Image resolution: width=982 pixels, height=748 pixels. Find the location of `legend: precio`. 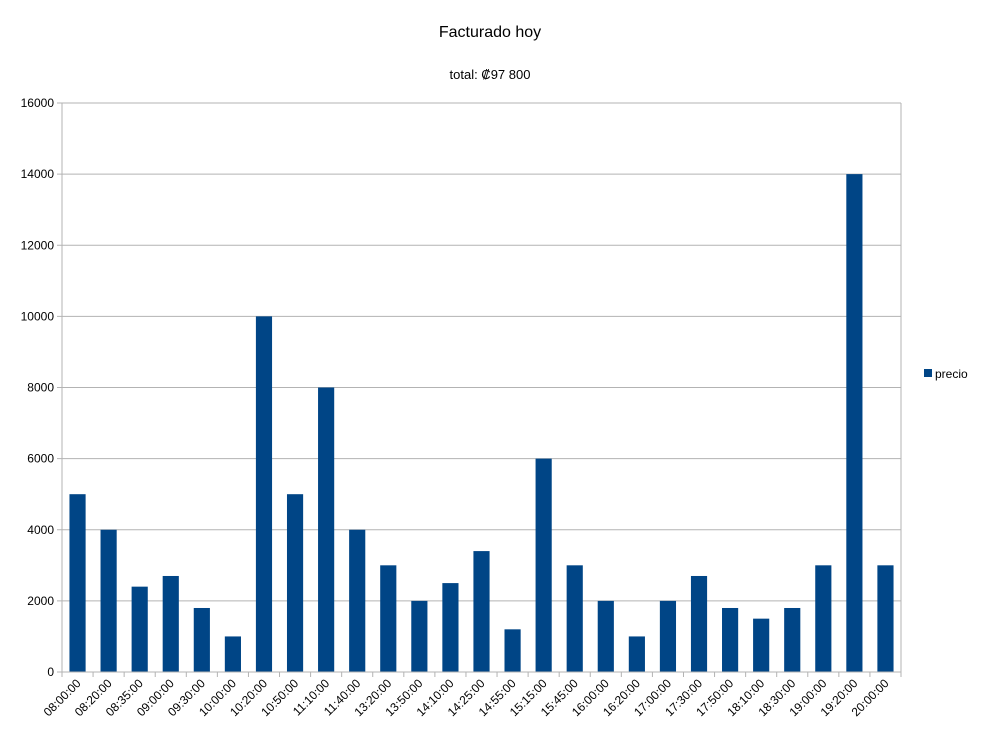

legend: precio is located at coordinates (946, 374).